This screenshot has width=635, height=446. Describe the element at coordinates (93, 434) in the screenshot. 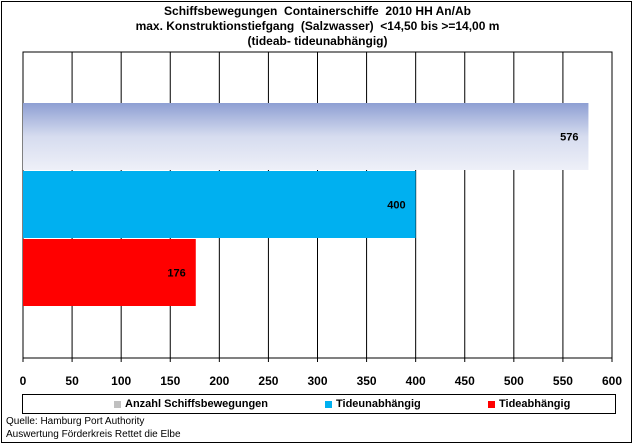

I see `credit-note: Auswertung Förderkreis Rettet die Elbe` at that location.